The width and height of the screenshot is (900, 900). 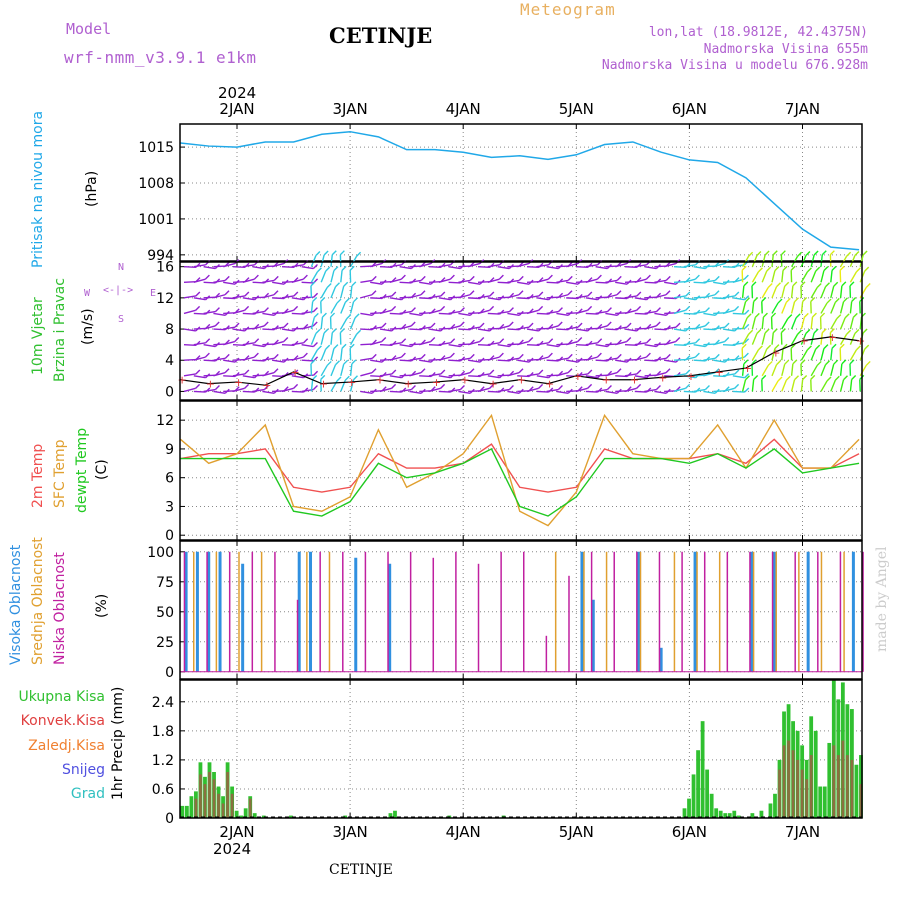 What do you see at coordinates (169, 361) in the screenshot?
I see `y-tick-label: 4` at bounding box center [169, 361].